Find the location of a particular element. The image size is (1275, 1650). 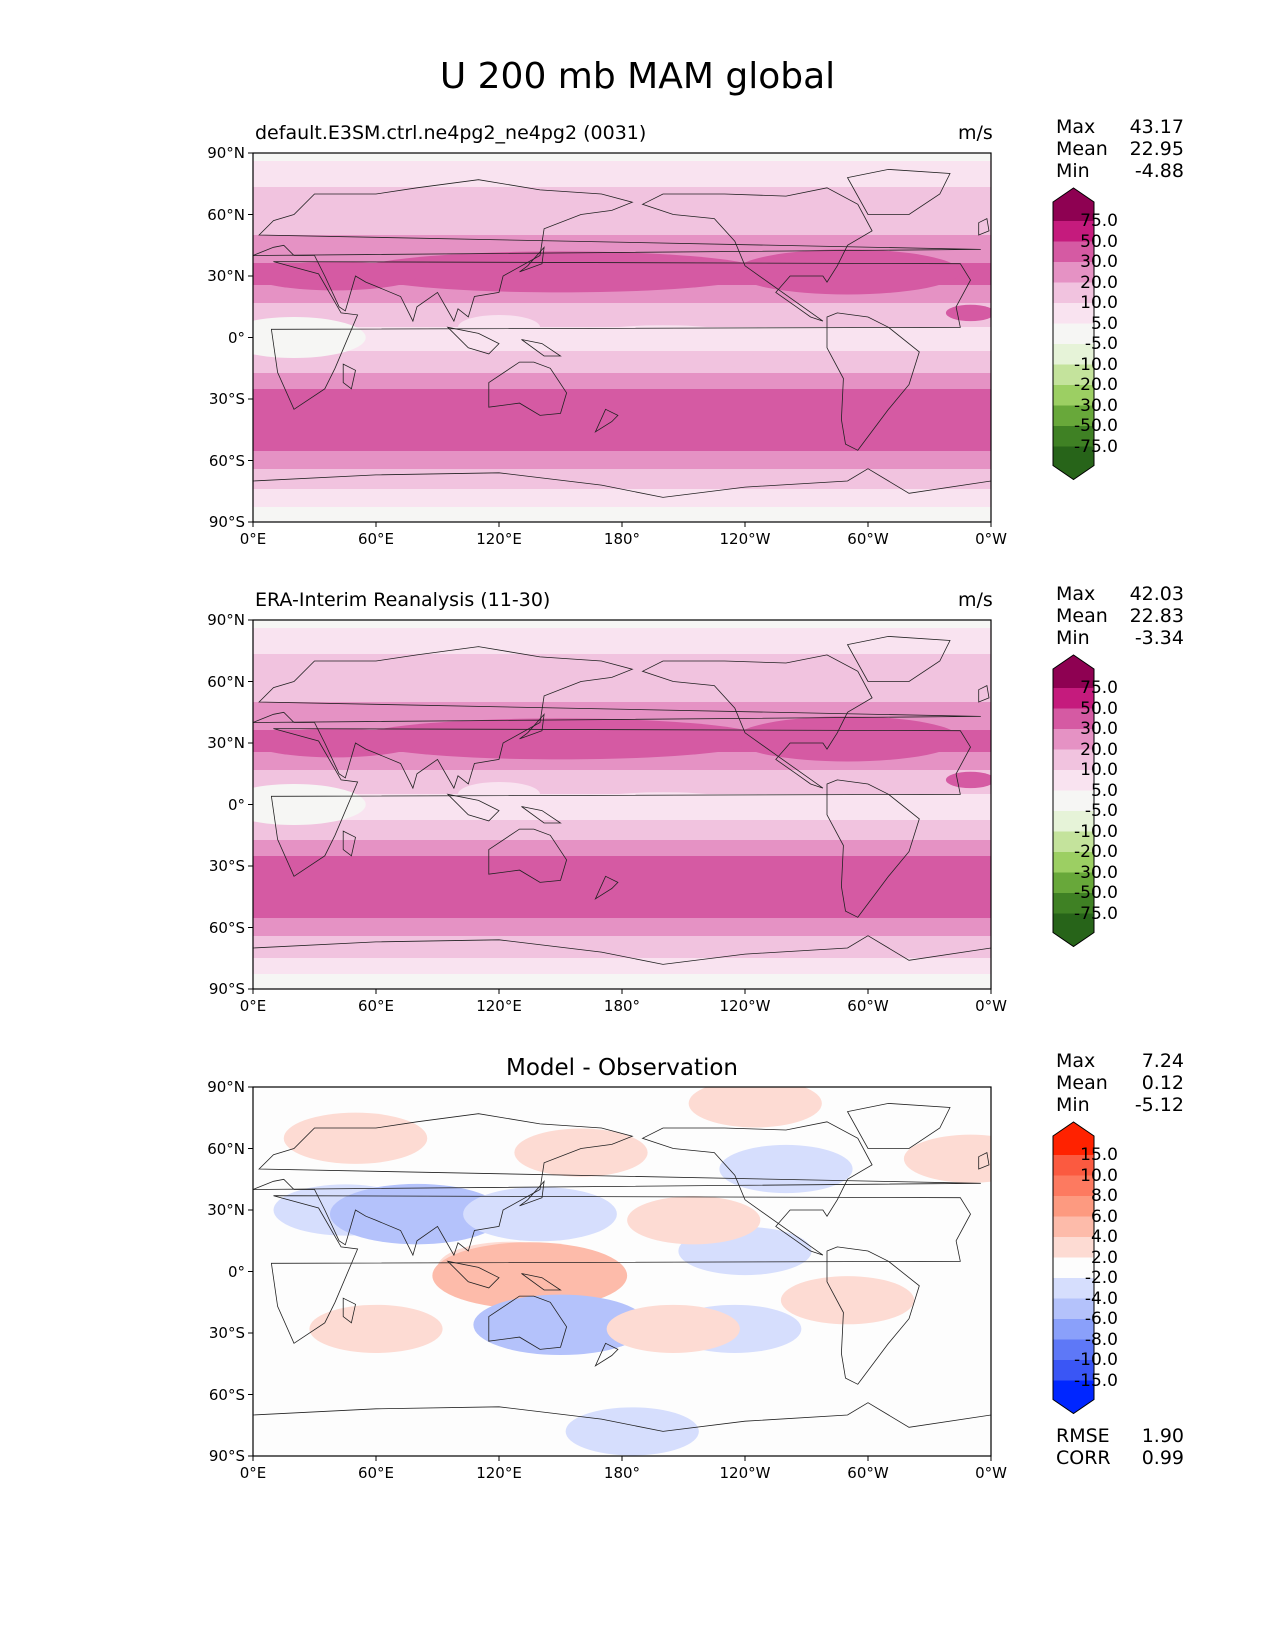

colorbar-level-label: -30.0 is located at coordinates (1096, 872).